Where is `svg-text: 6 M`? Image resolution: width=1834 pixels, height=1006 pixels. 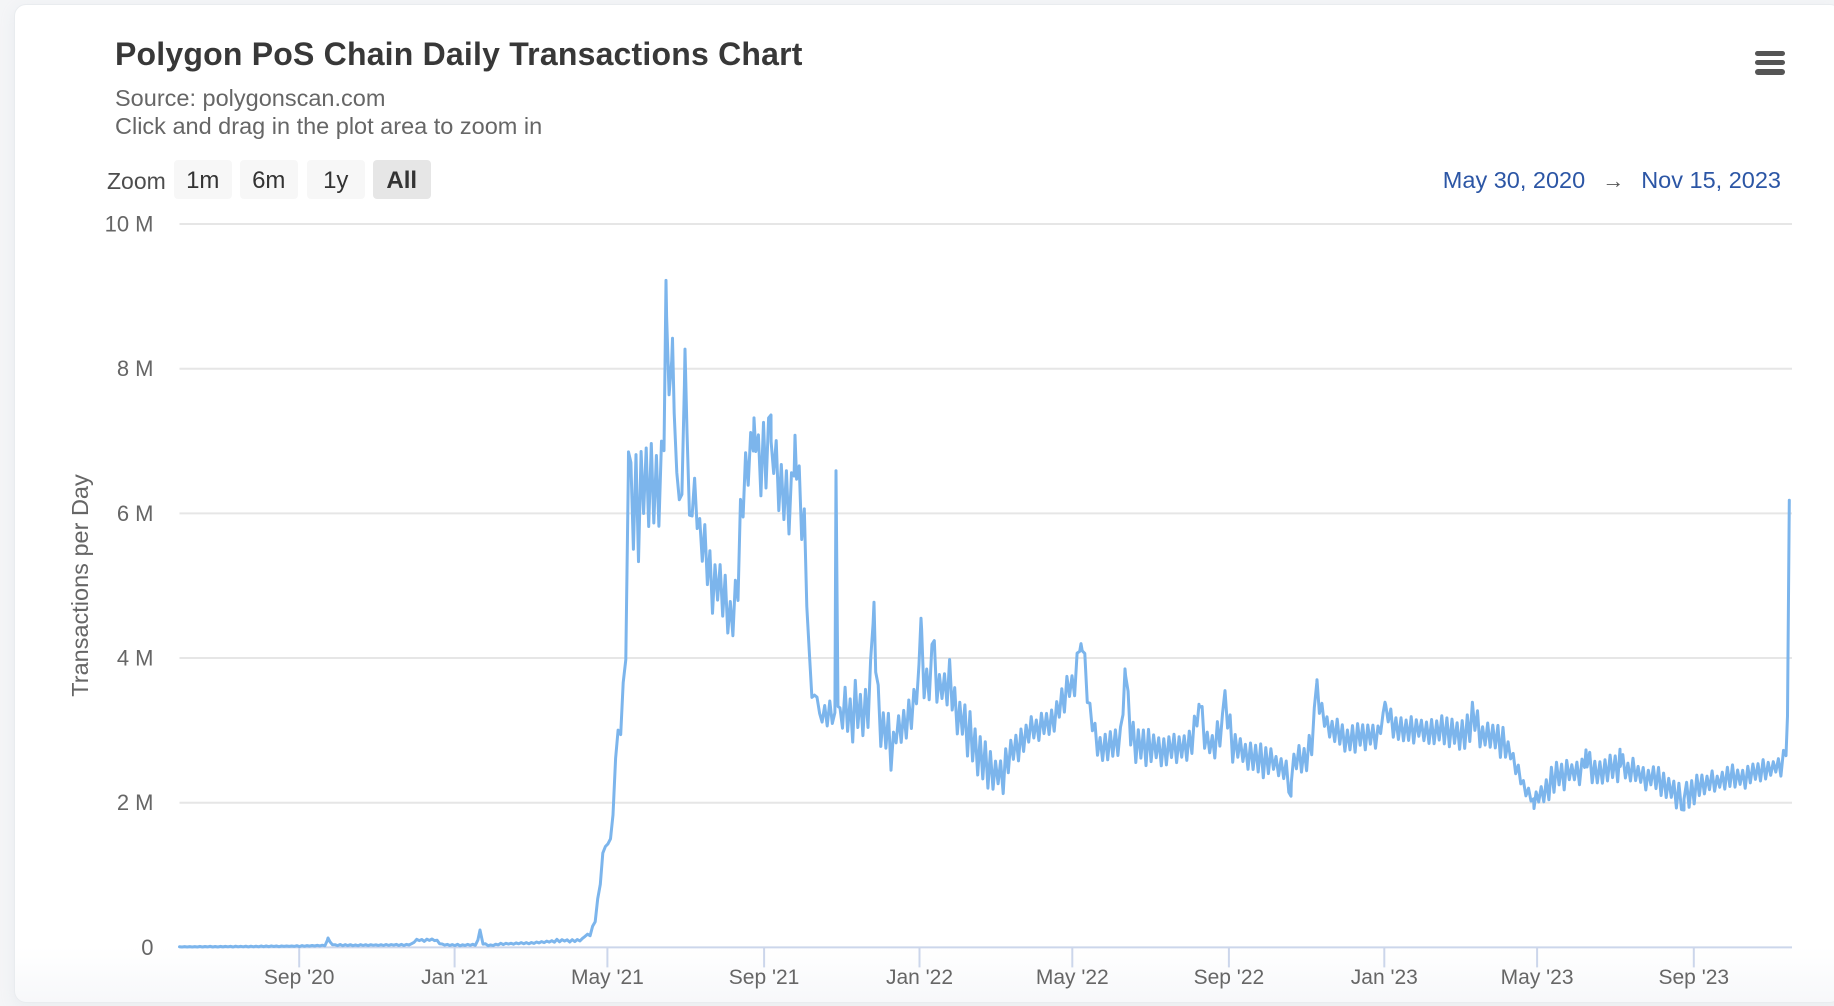 svg-text: 6 M is located at coordinates (135, 513).